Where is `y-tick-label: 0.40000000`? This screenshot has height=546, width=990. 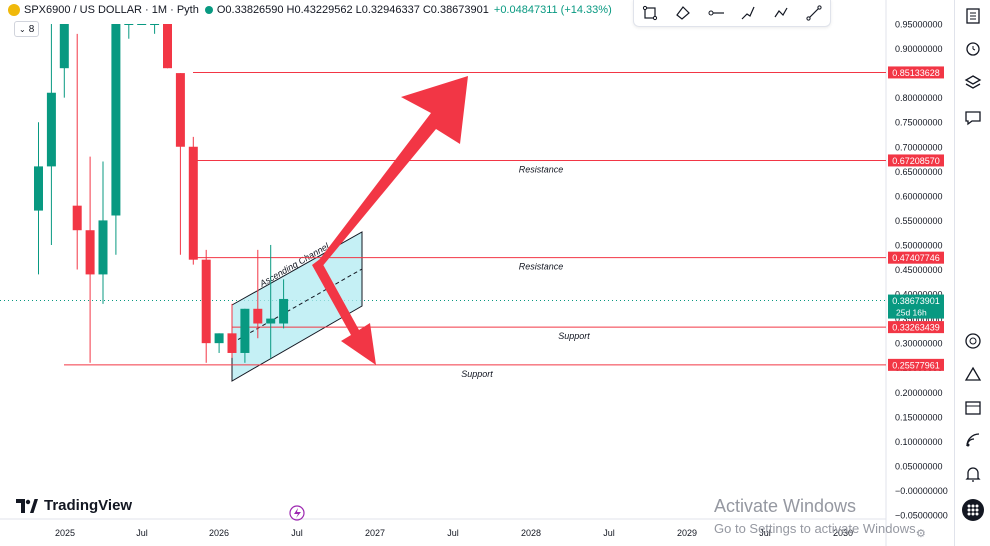
y-tick-label: 0.40000000 is located at coordinates (919, 295).